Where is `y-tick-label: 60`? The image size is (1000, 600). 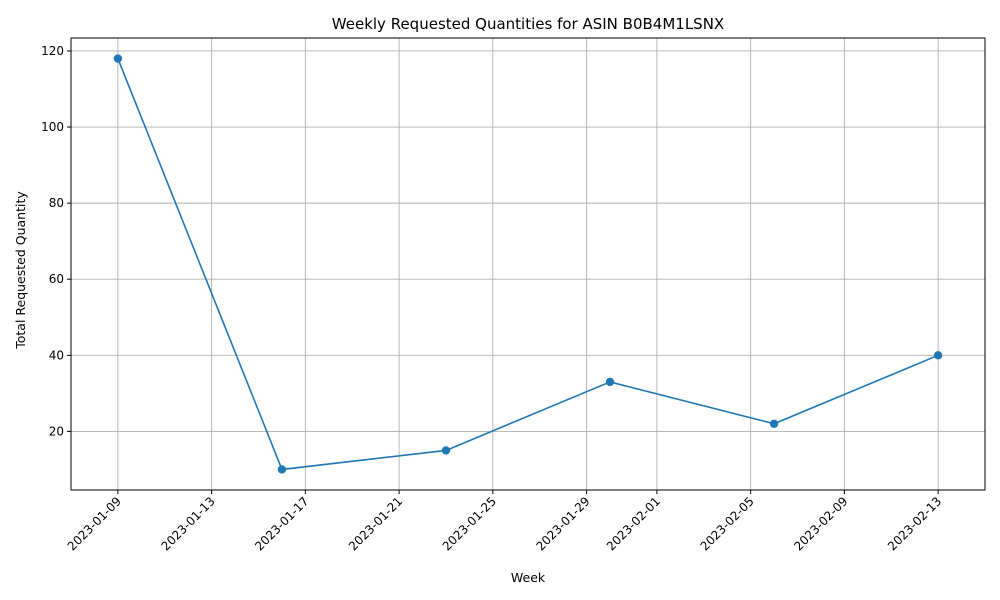
y-tick-label: 60 is located at coordinates (56, 279).